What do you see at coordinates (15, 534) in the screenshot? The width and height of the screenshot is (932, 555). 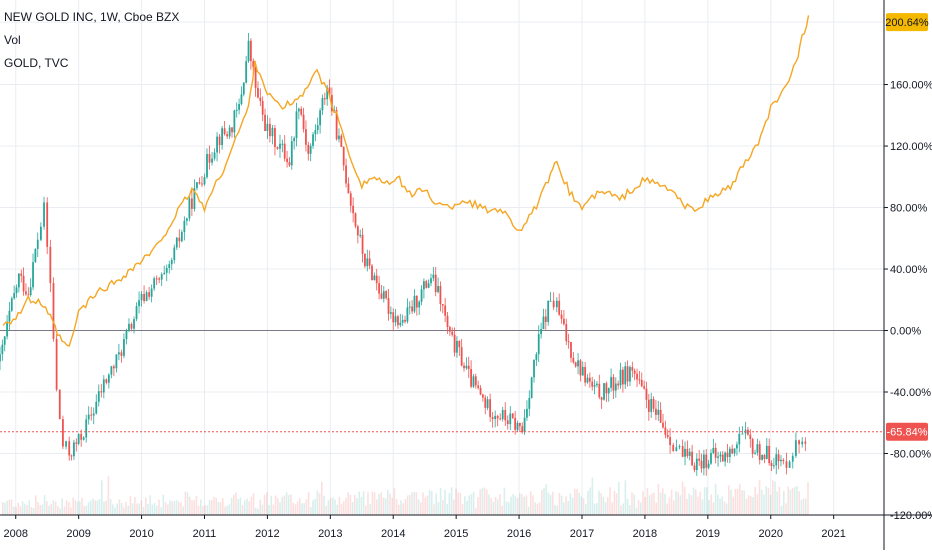 I see `x-tick-label: 2008` at bounding box center [15, 534].